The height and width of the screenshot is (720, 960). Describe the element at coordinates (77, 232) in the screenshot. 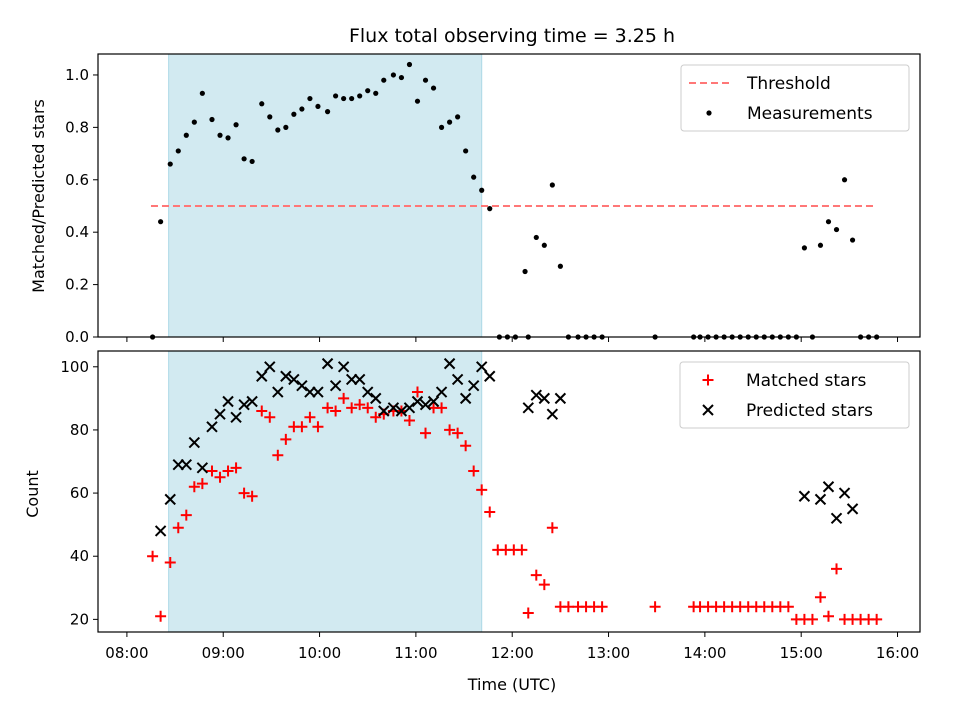

I see `y-tick-label: 0.4` at that location.